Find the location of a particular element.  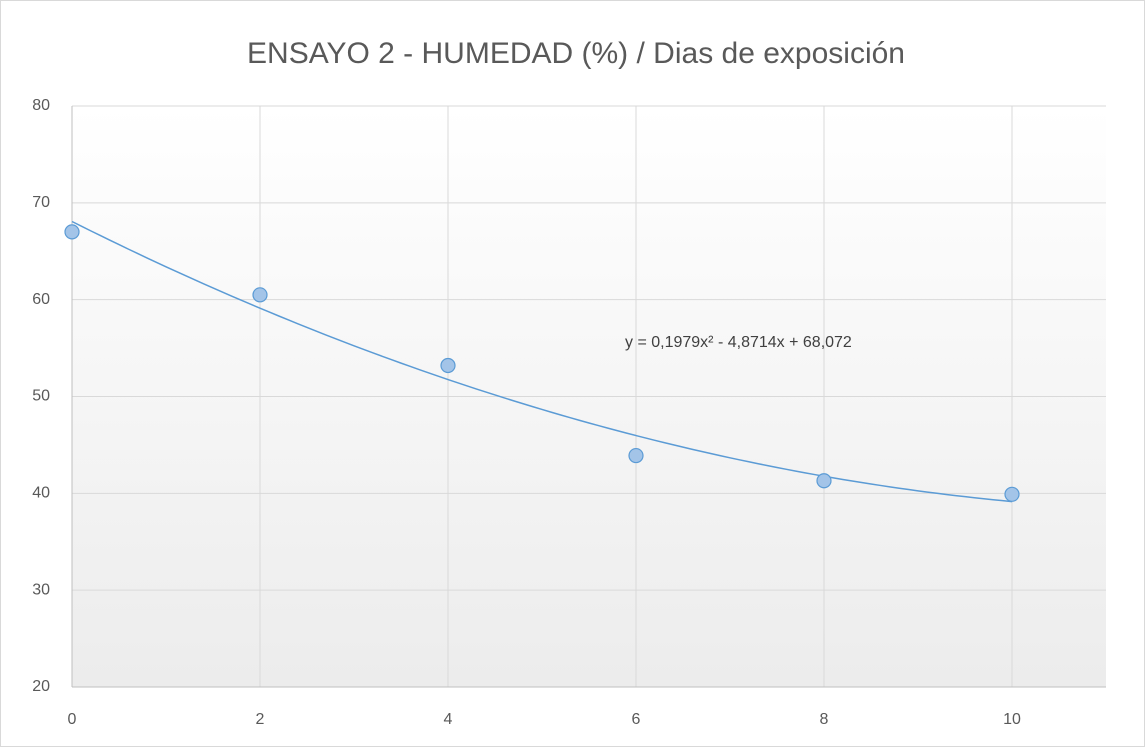

x-tick-label: 8 is located at coordinates (824, 719).